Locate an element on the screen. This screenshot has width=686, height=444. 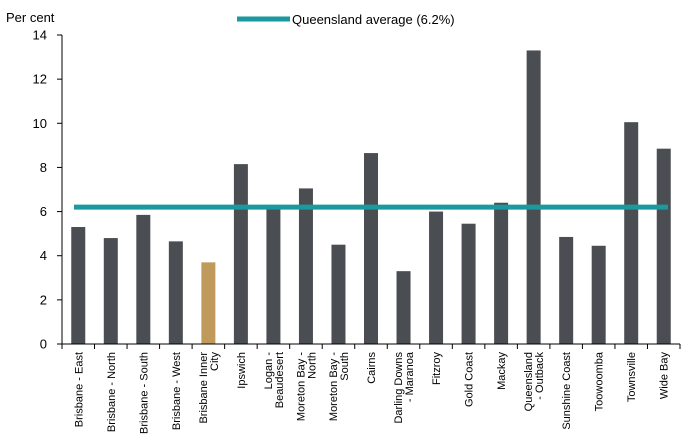
legend: Queensland average (6.2%) is located at coordinates (346, 19).